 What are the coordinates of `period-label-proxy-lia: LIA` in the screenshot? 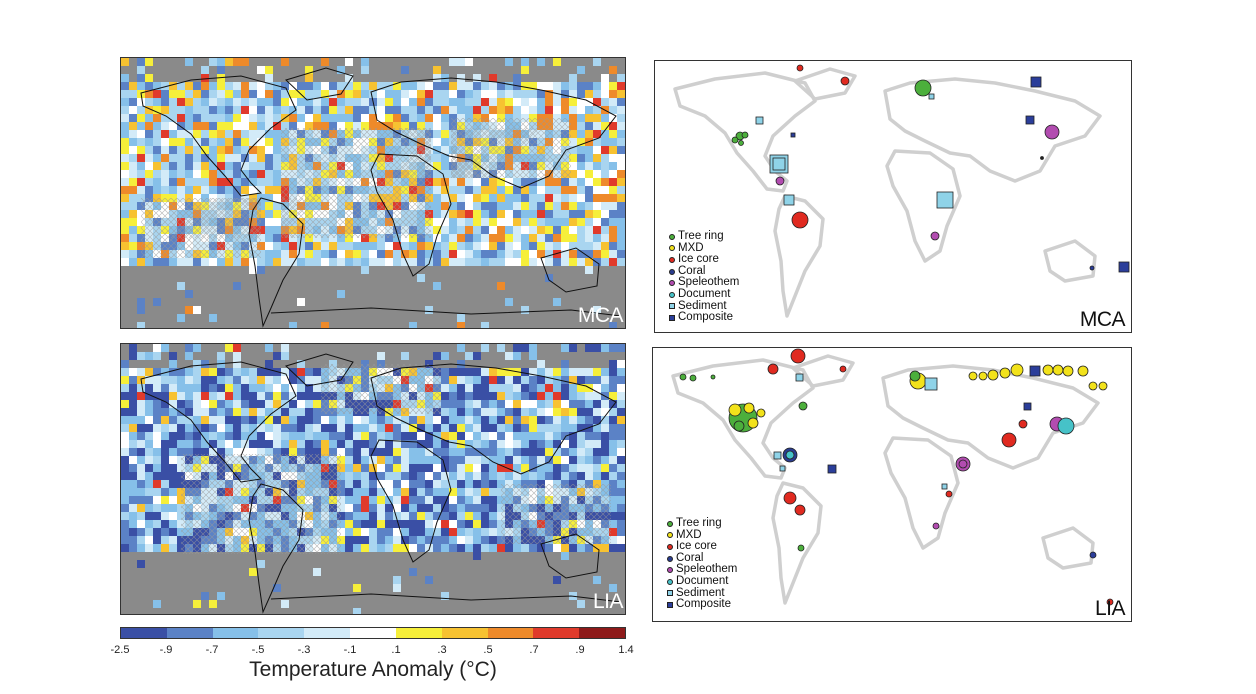 It's located at (1110, 608).